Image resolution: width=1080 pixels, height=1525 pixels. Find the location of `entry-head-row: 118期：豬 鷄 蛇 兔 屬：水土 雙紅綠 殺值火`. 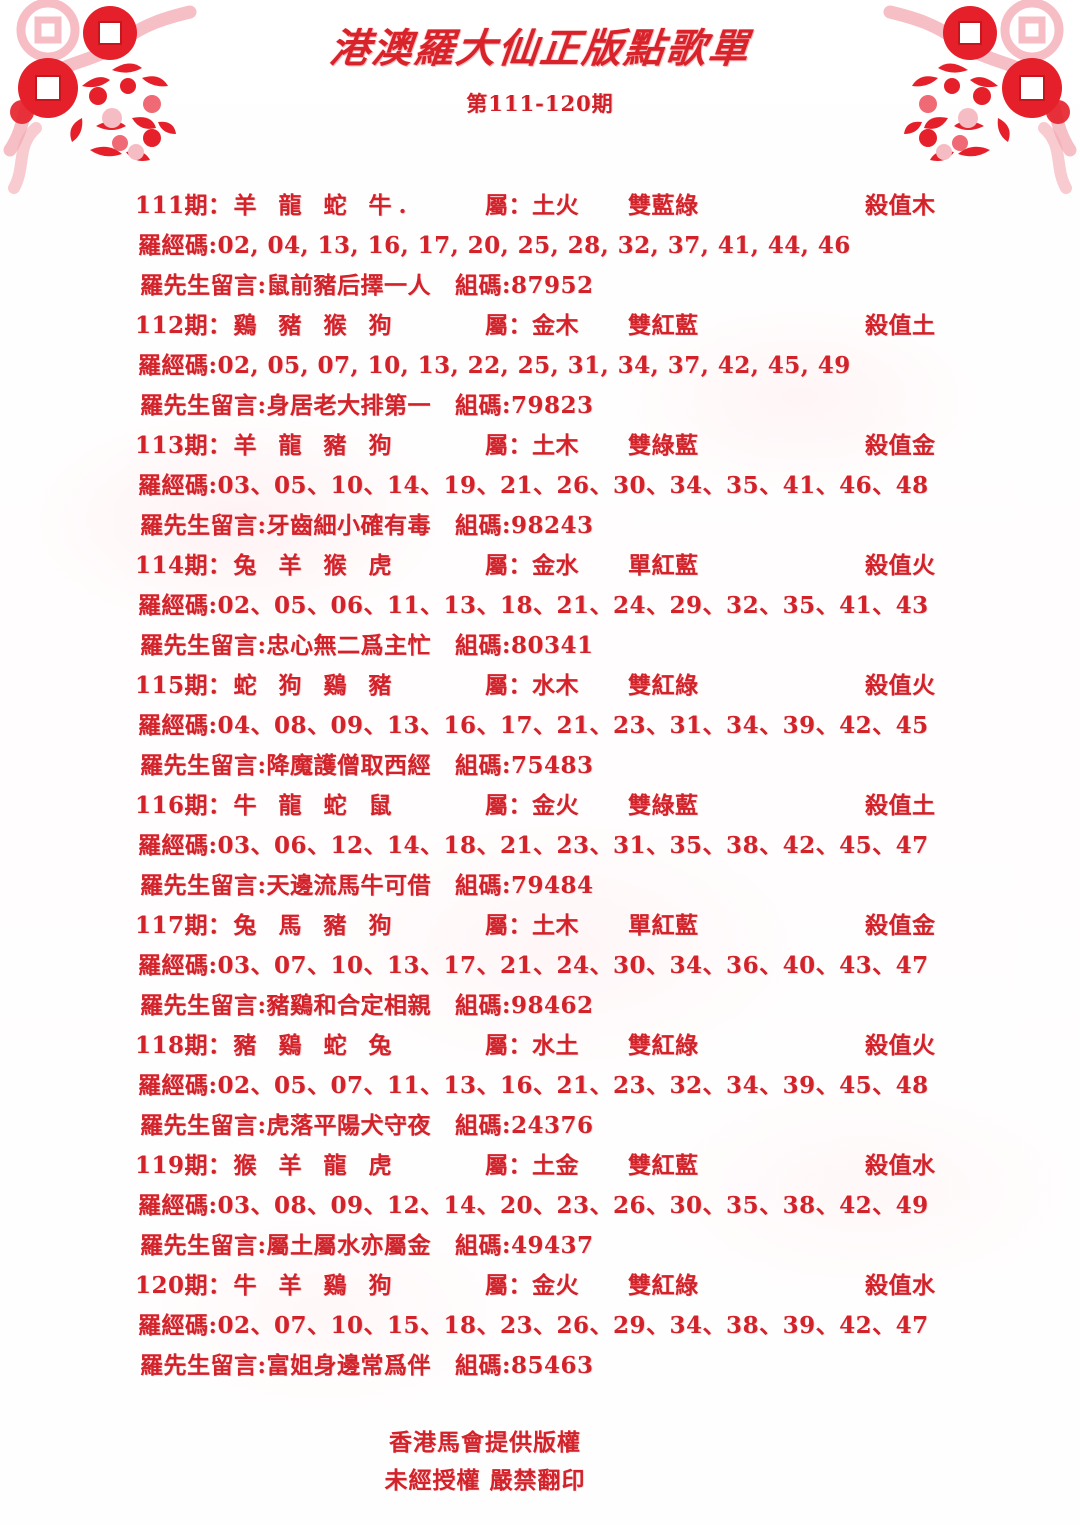

entry-head-row: 118期：豬 鷄 蛇 兔 屬：水土 雙紅綠 殺值火 is located at coordinates (540, 1046).